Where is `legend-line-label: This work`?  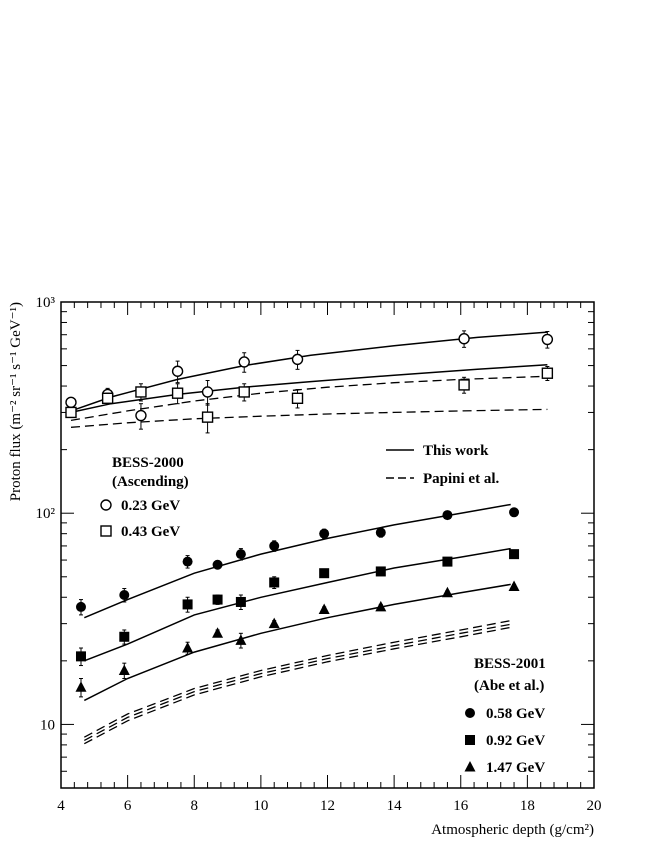
legend-line-label: This work is located at coordinates (456, 451).